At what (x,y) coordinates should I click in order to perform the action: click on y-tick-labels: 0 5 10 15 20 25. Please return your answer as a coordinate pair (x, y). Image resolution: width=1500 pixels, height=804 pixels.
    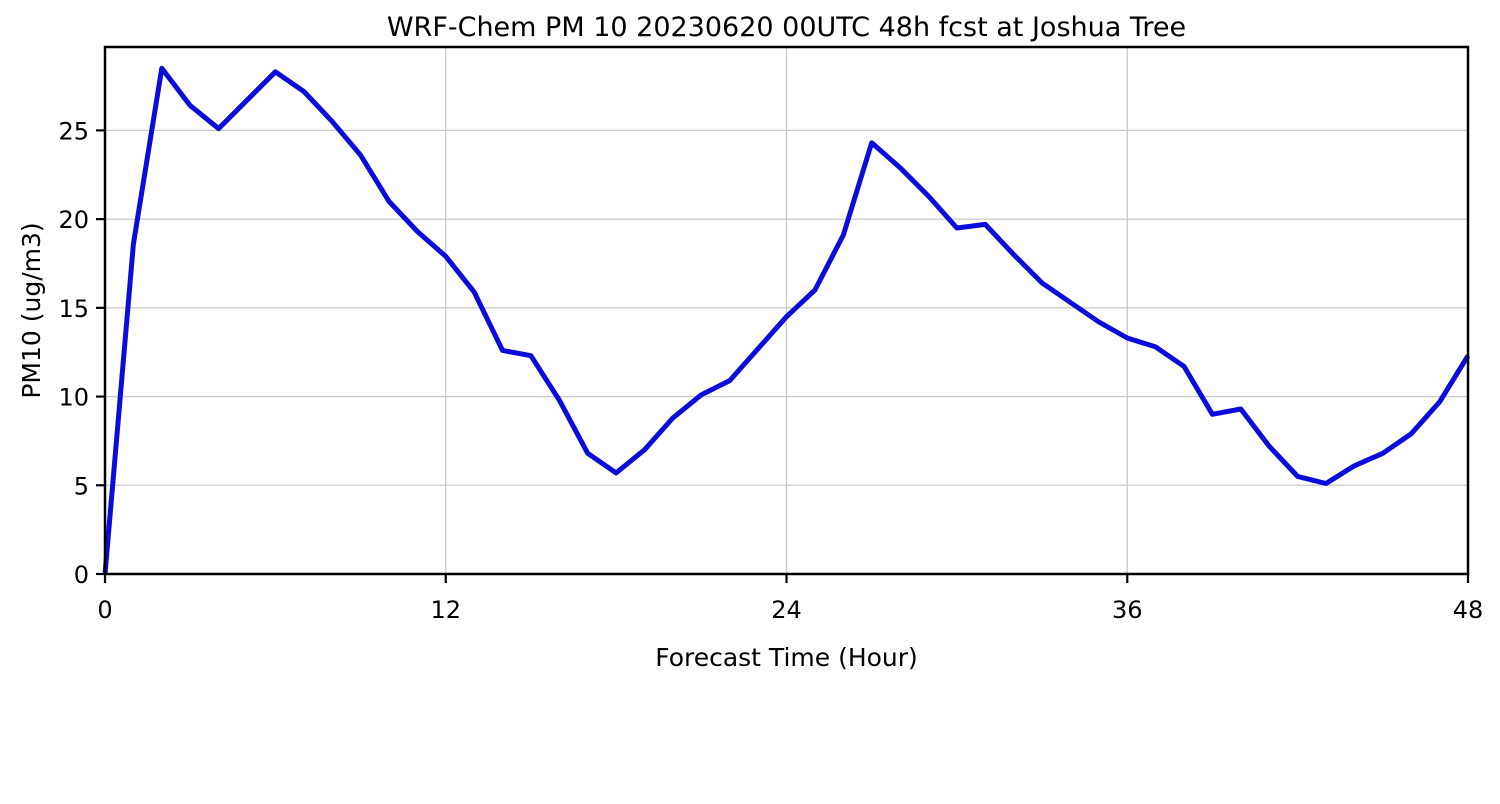
    Looking at the image, I should click on (73, 353).